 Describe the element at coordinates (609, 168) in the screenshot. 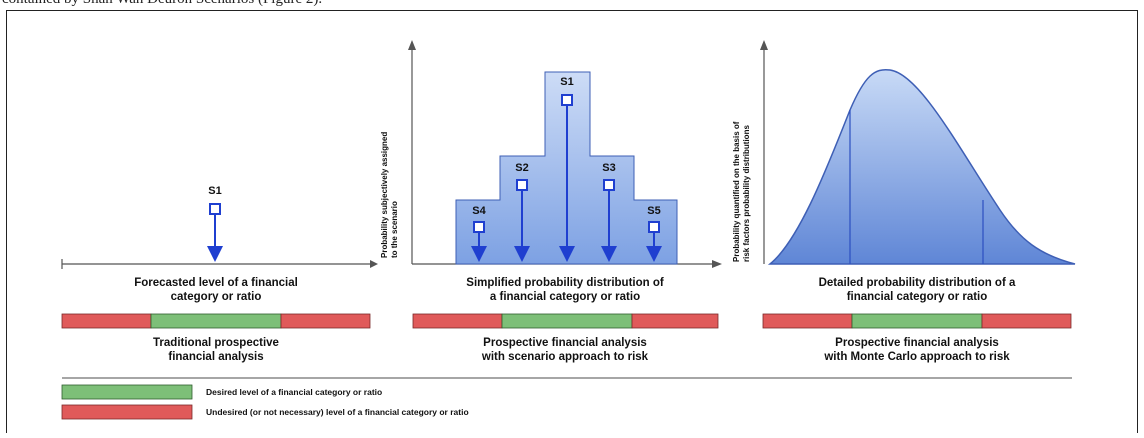

I see `panel2-s3-label: S3` at that location.